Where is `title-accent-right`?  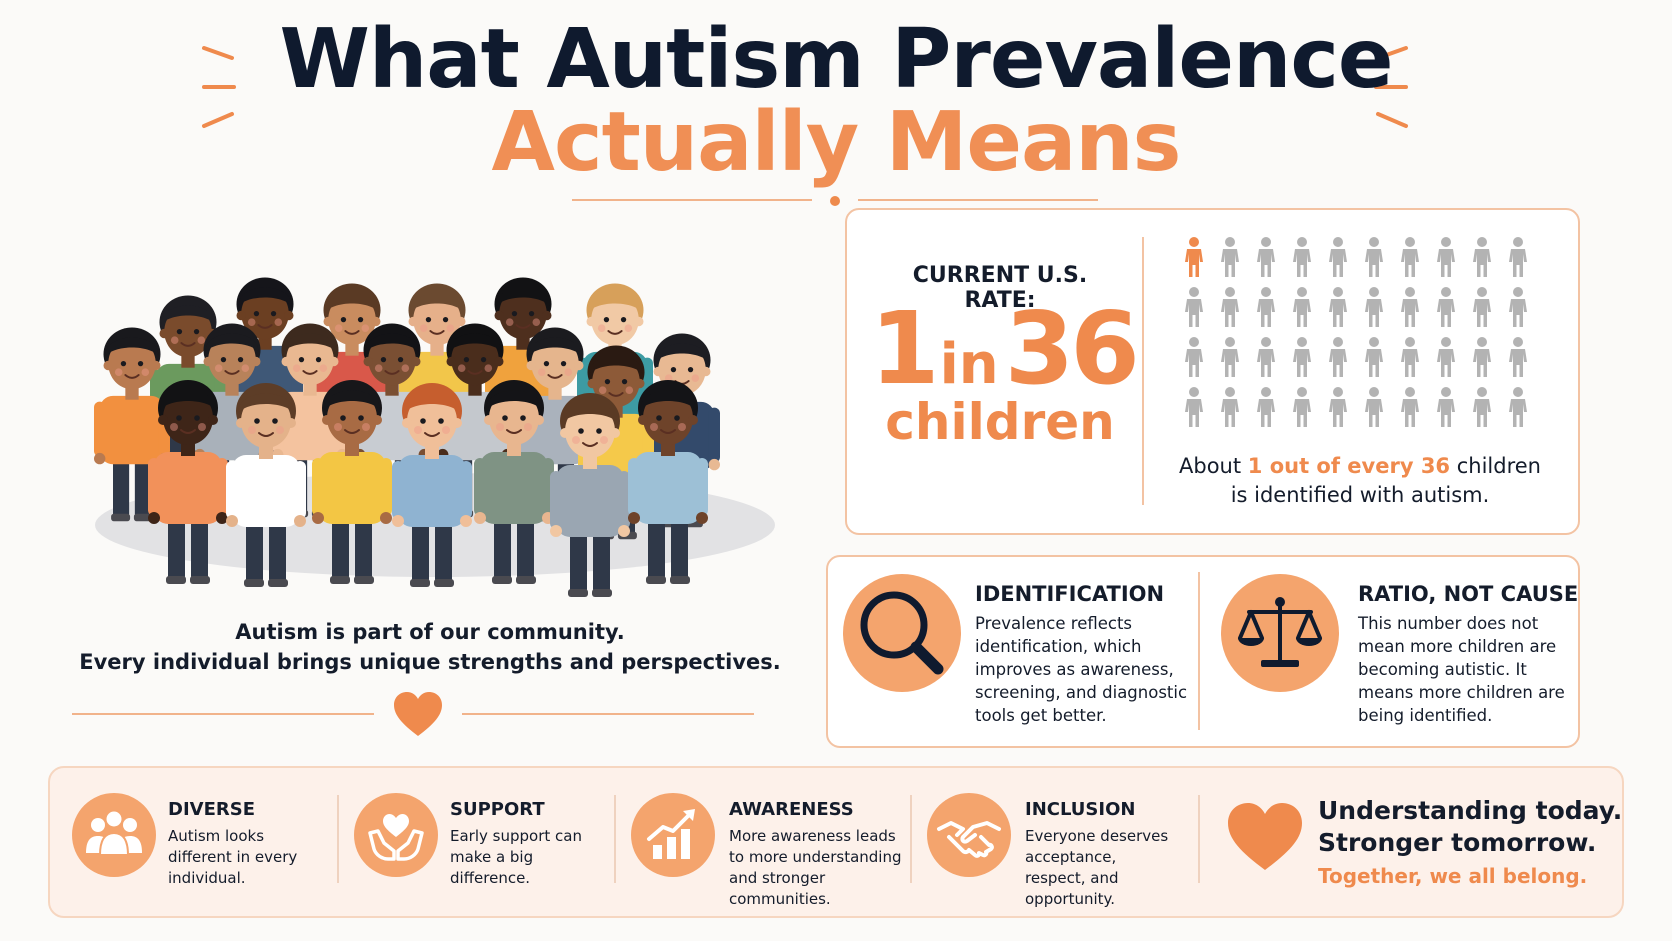 title-accent-right is located at coordinates (1391, 87).